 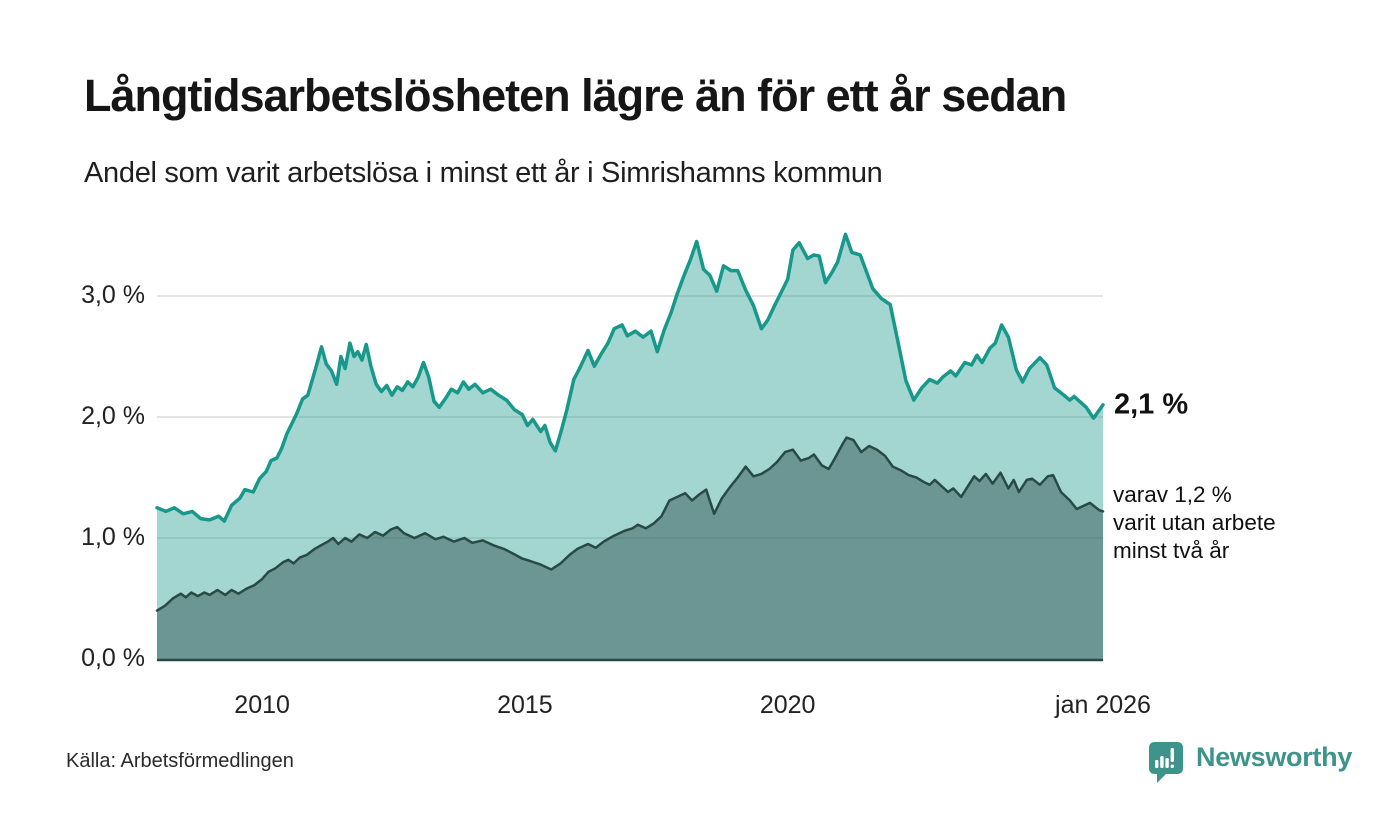 I want to click on secondary-value-line: varav 1,2 %, so click(x=1172, y=494).